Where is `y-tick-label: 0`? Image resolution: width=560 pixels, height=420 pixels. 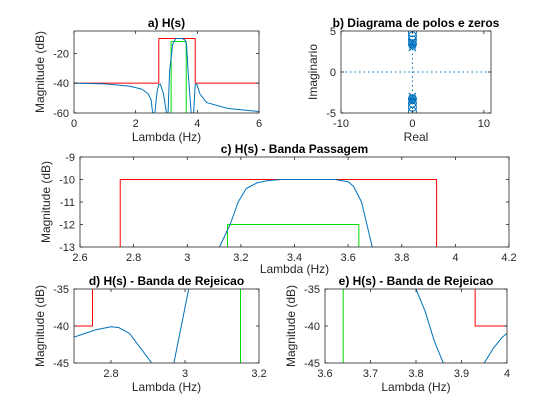
y-tick-label: 0 is located at coordinates (333, 73).